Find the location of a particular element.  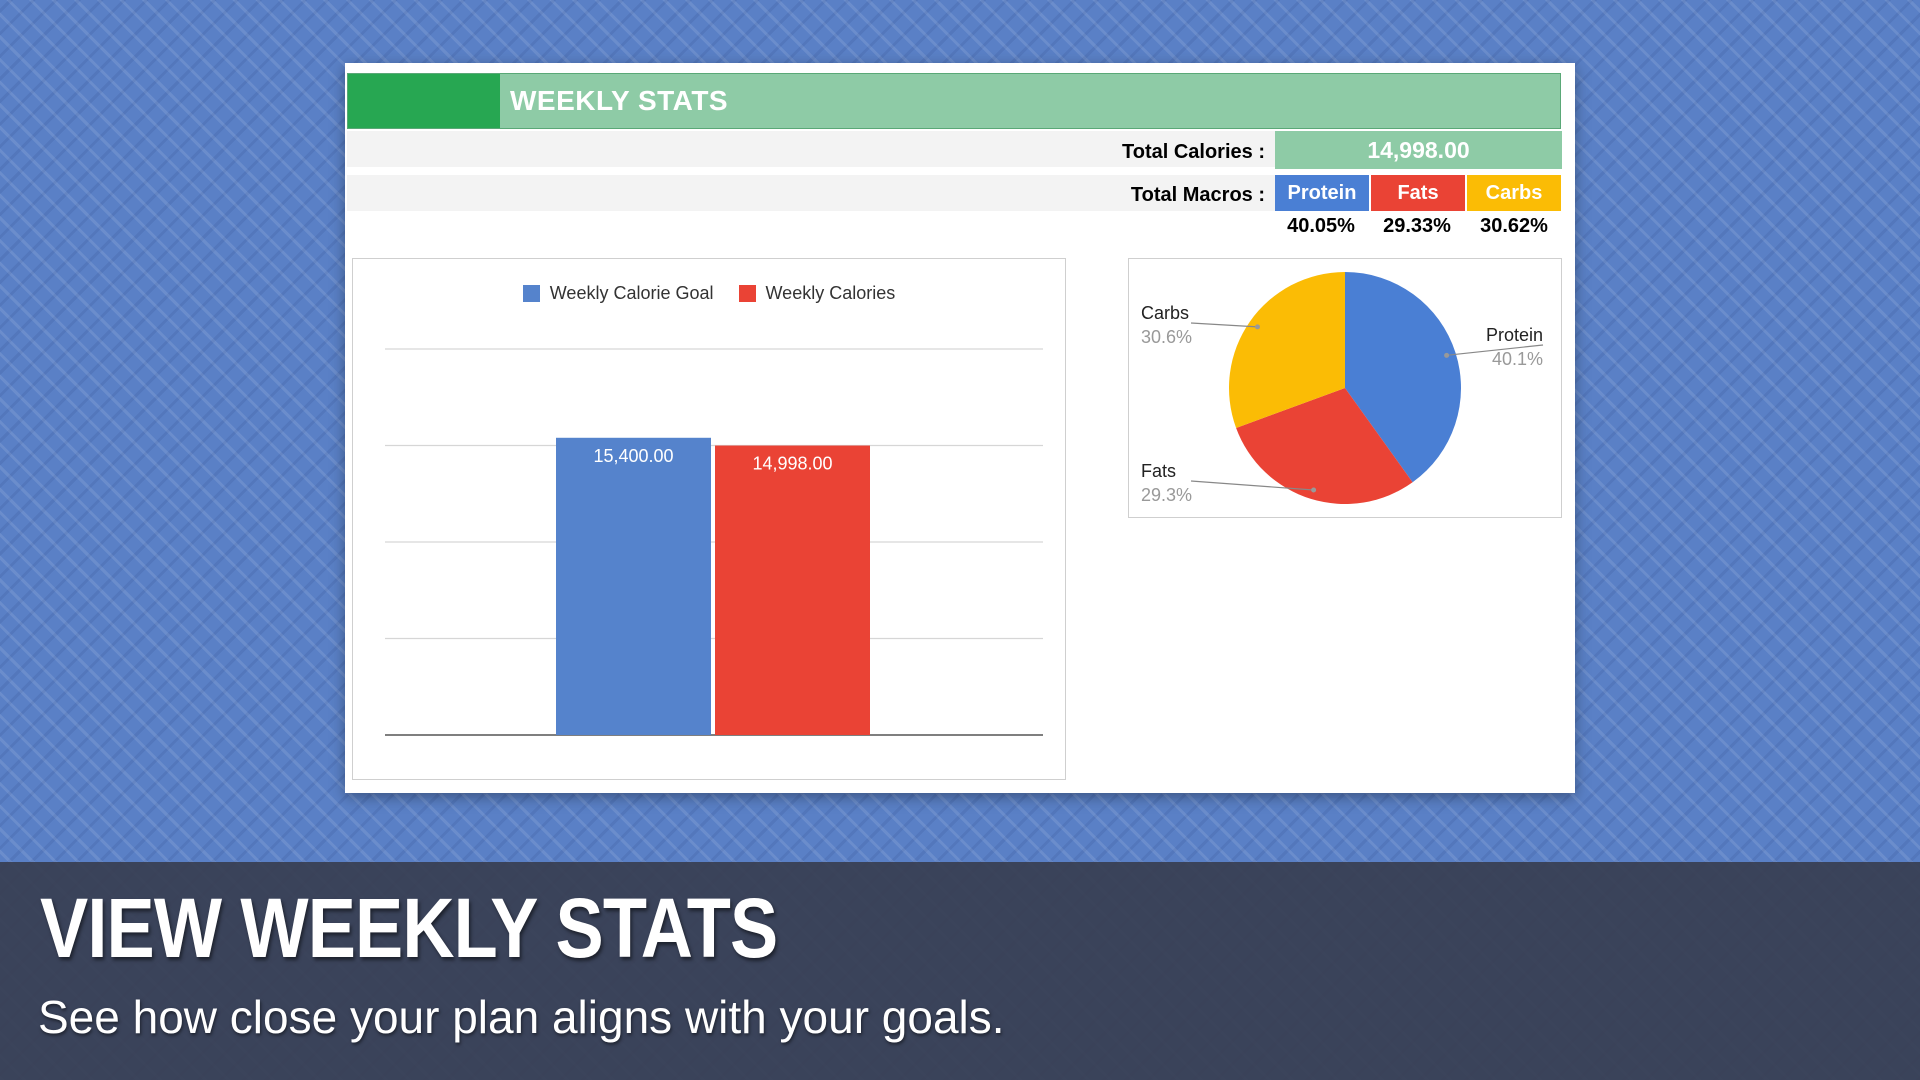

total-macros-label: Total Macros : is located at coordinates (1197, 195).